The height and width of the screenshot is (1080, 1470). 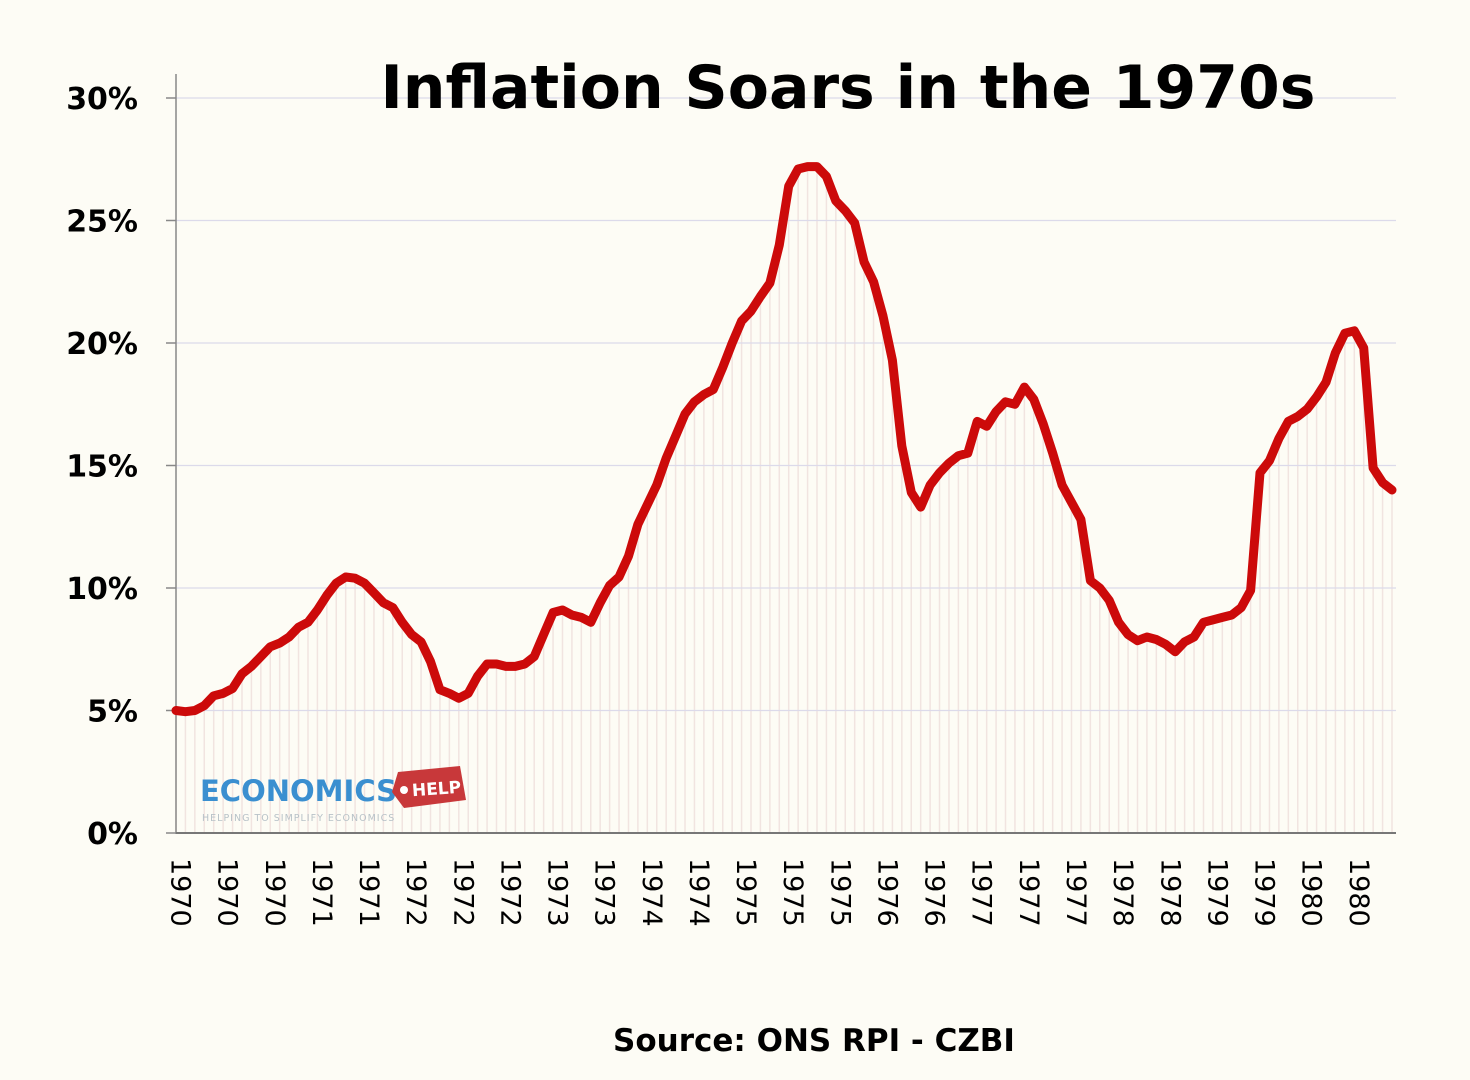 What do you see at coordinates (112, 712) in the screenshot?
I see `y-tick-label: 5%` at bounding box center [112, 712].